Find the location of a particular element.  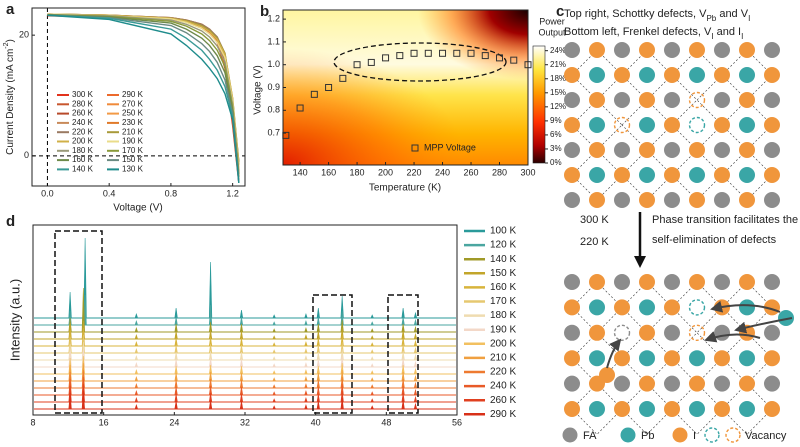

y-axis-label-part: Current Density (mA cm is located at coordinates (10, 102).